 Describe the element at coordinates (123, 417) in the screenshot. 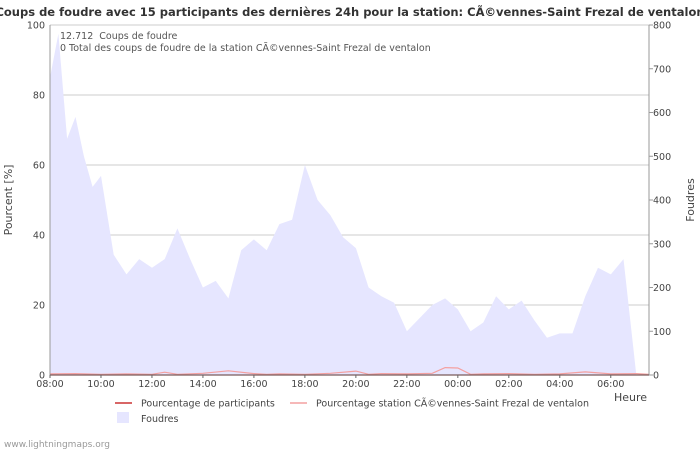

I see `legend-swatch-foudres` at that location.